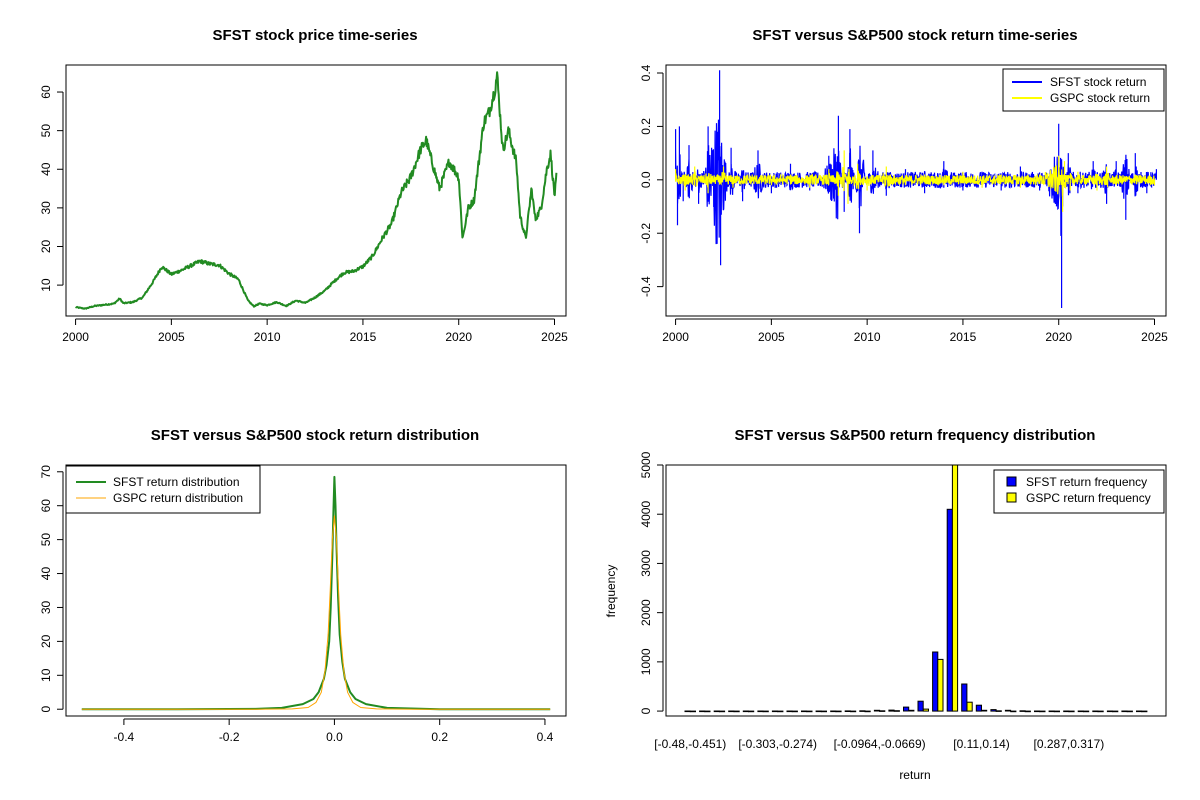  I want to click on returns-chart-x-tick-label: 2010, so click(867, 337).